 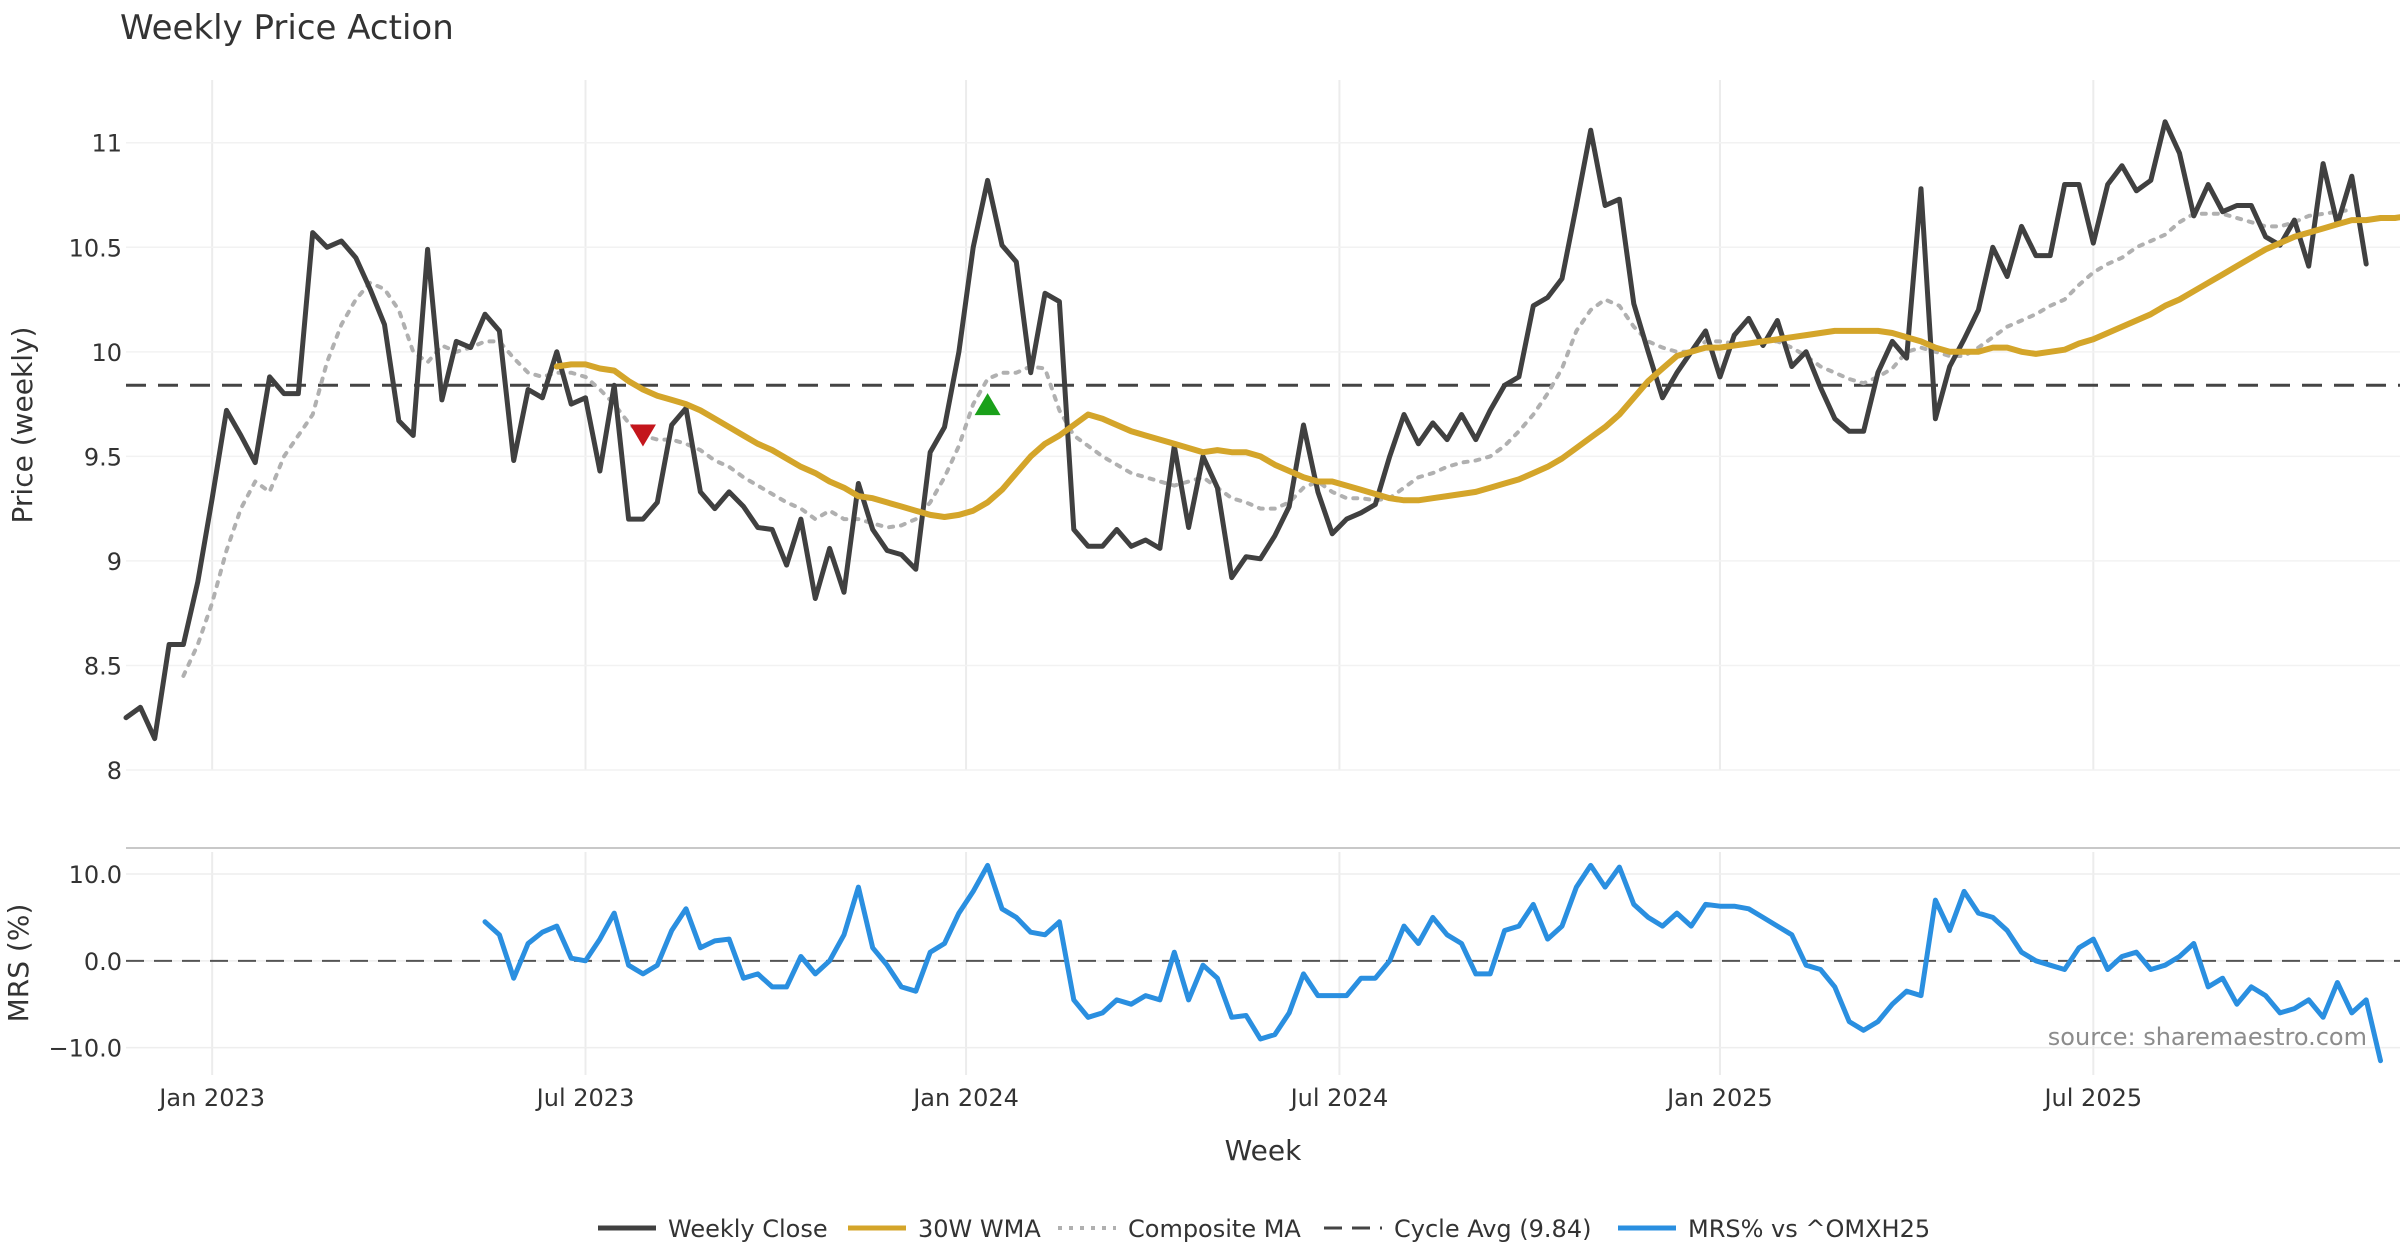 What do you see at coordinates (211, 1098) in the screenshot?
I see `x-tick-label: Jan 2023` at bounding box center [211, 1098].